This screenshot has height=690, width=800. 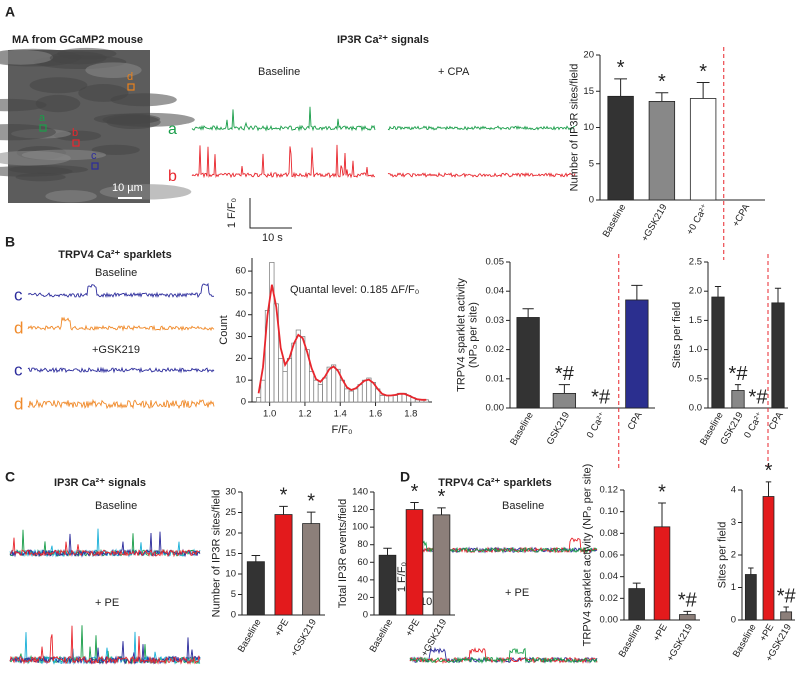 I want to click on y-axis-label: Total IP3R events/field, so click(x=343, y=553).